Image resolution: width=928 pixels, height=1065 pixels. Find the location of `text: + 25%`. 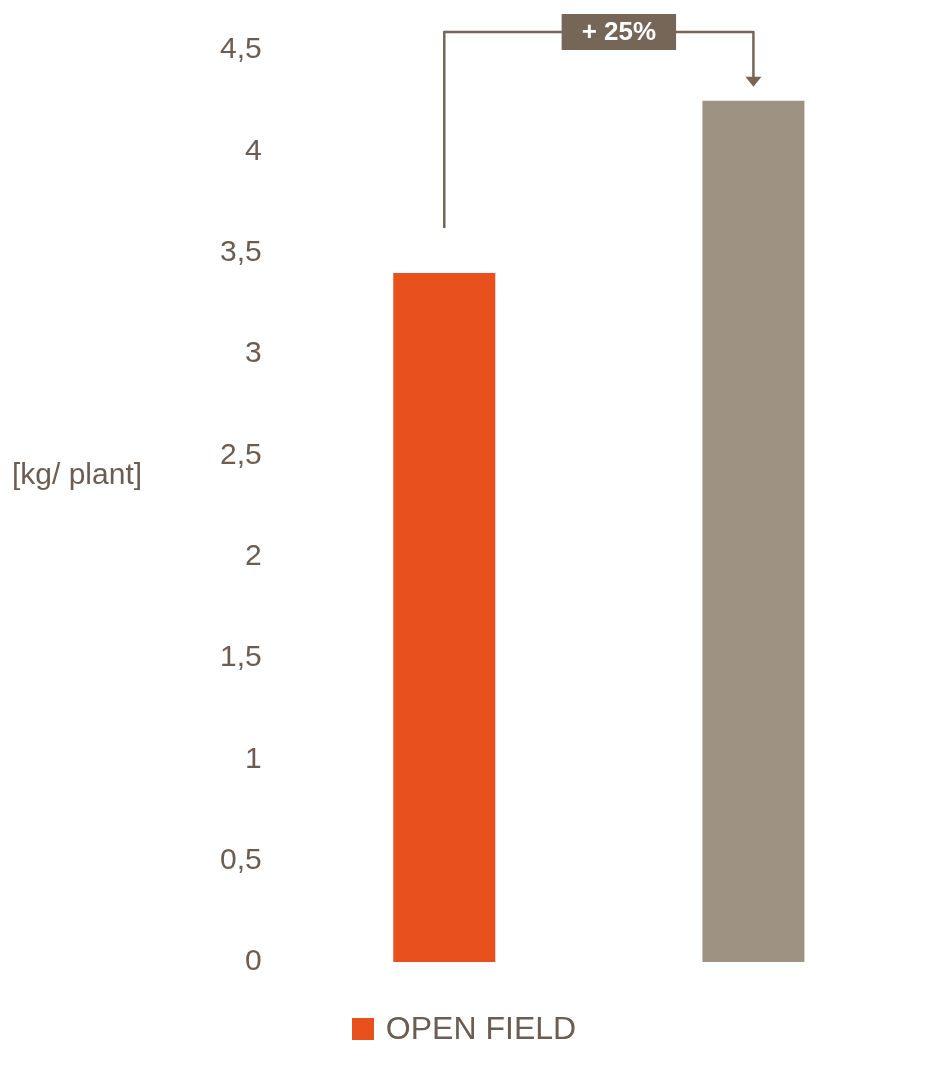

text: + 25% is located at coordinates (619, 31).